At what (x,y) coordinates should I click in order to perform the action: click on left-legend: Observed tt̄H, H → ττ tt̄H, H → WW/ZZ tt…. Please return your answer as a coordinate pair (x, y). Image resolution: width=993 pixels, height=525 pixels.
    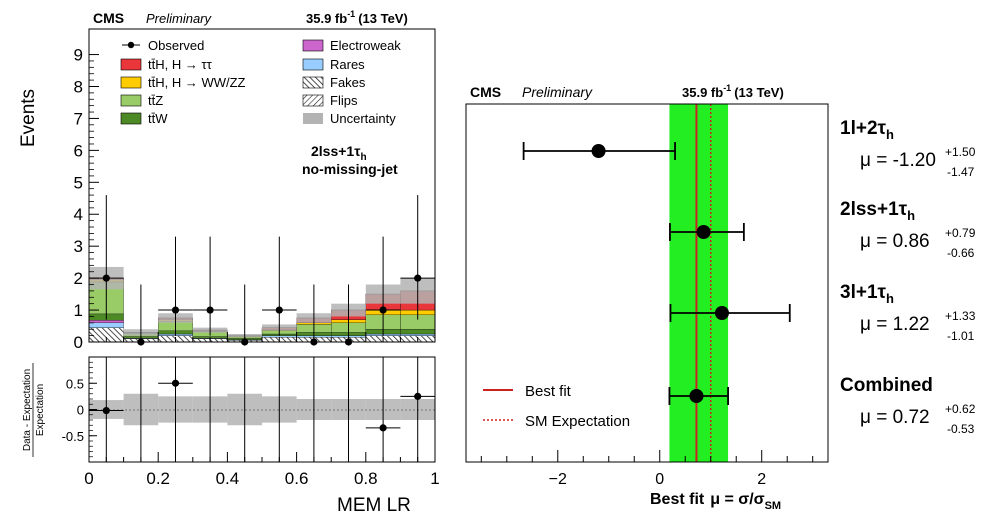
    Looking at the image, I should click on (260, 82).